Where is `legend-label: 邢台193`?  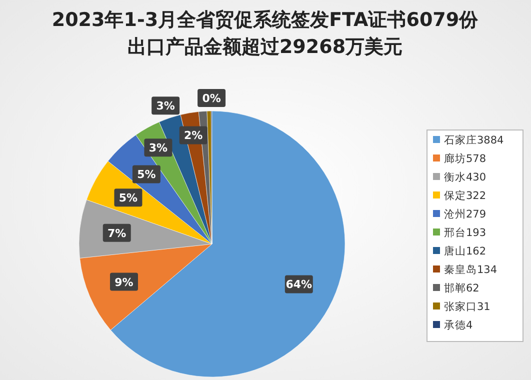 legend-label: 邢台193 is located at coordinates (465, 232).